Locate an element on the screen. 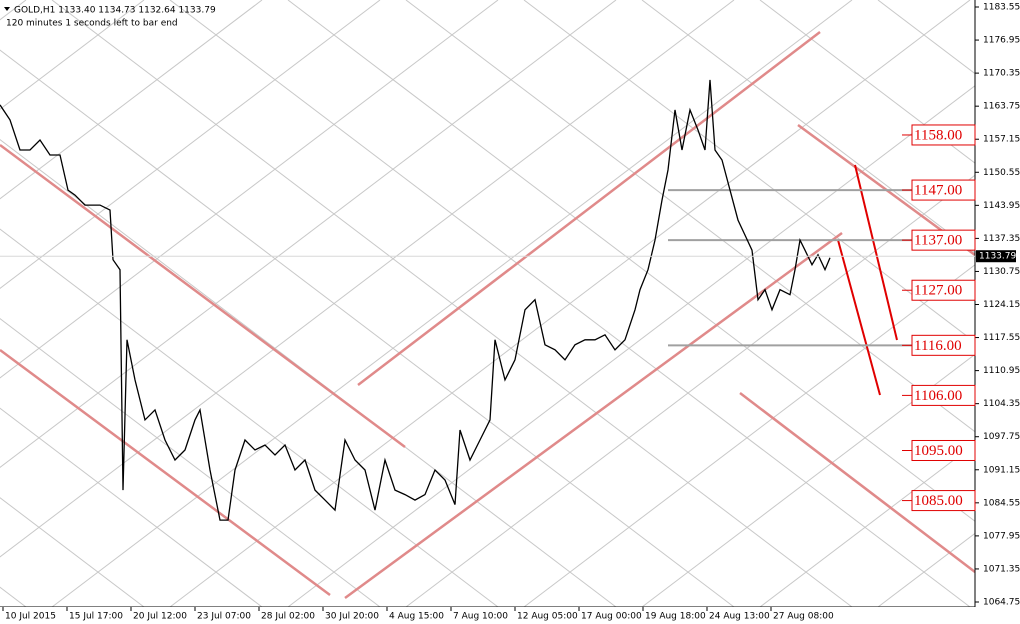 Image resolution: width=1020 pixels, height=624 pixels. x-tick-label: 23 Jul 07:00 is located at coordinates (224, 617).